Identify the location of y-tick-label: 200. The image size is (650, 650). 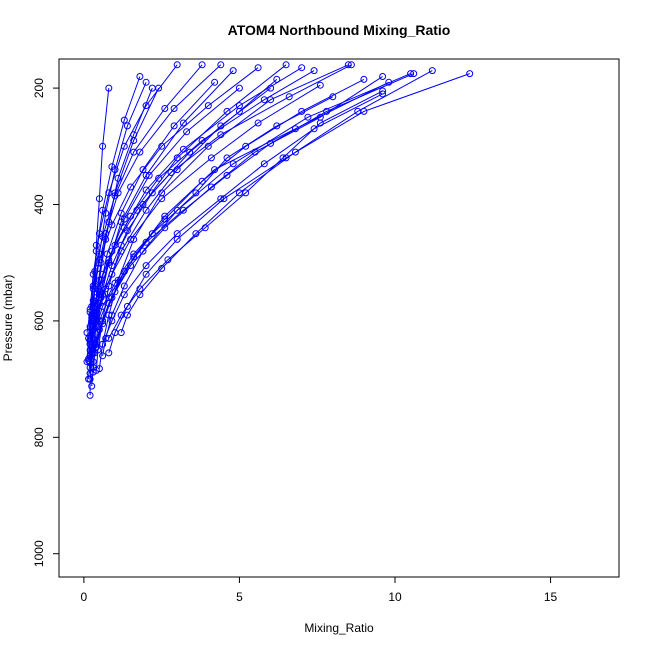
(39, 88).